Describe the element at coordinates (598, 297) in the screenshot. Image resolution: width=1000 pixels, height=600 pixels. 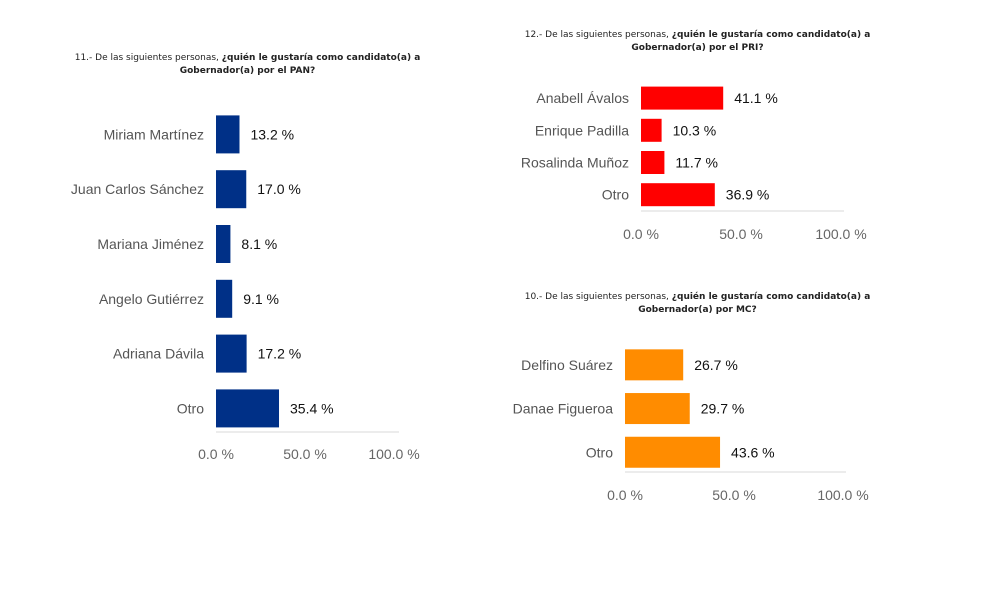
I see `chart-title-mc-plain: 10.- De las siguientes personas,` at that location.